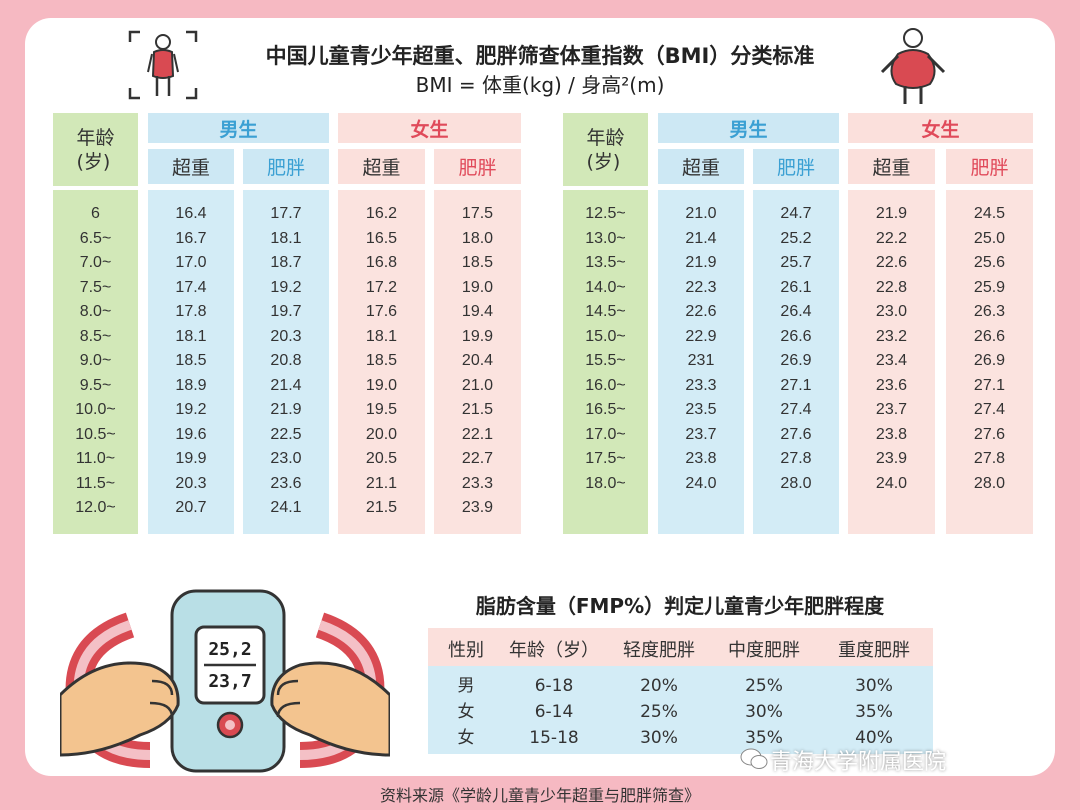 The height and width of the screenshot is (810, 1080). I want to click on fmp-cell: 30%, so click(764, 712).